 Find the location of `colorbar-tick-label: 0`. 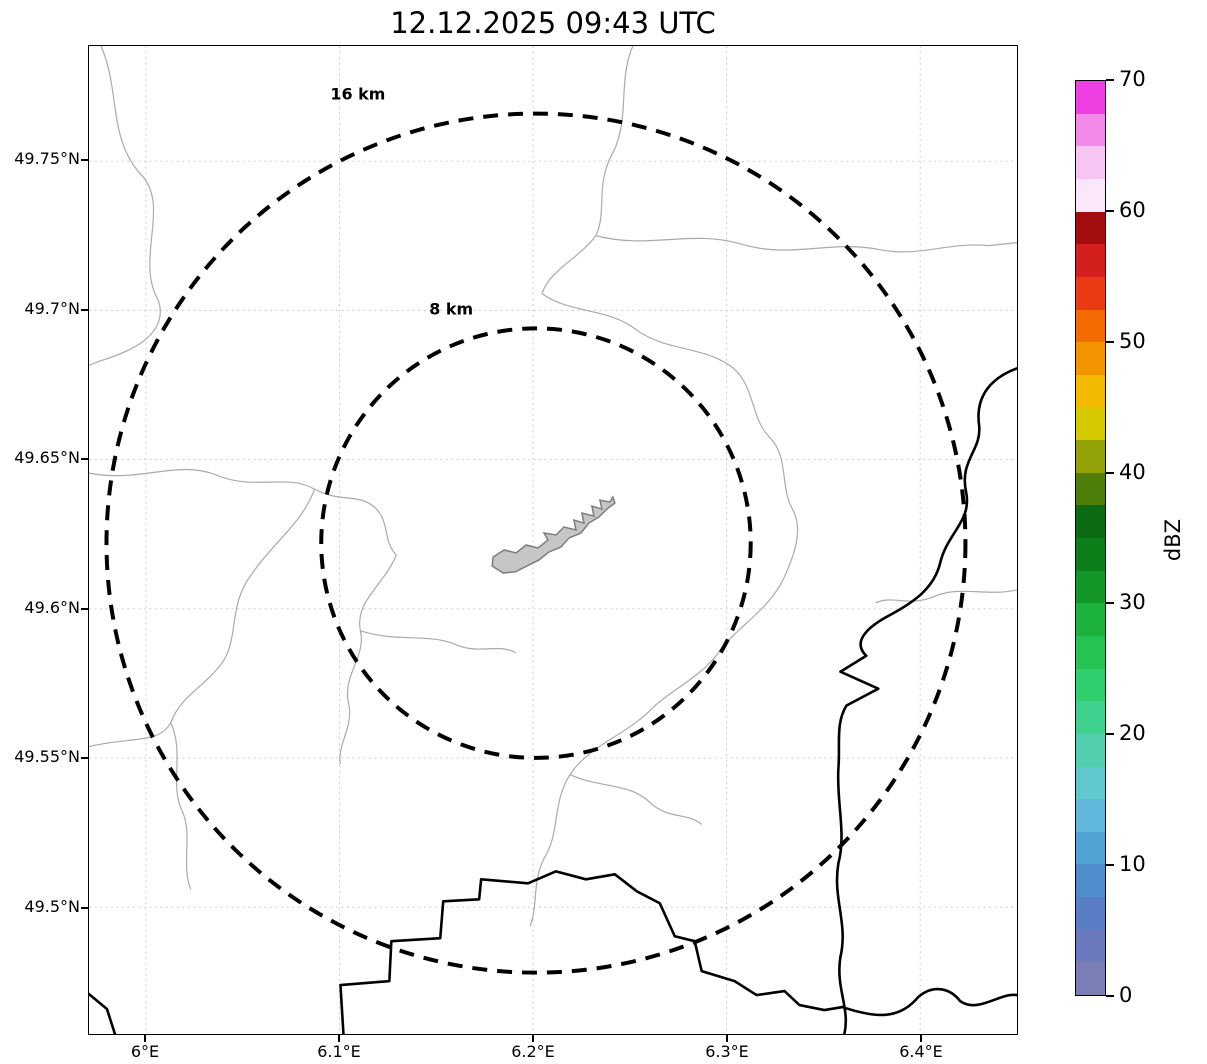

colorbar-tick-label: 0 is located at coordinates (1126, 995).